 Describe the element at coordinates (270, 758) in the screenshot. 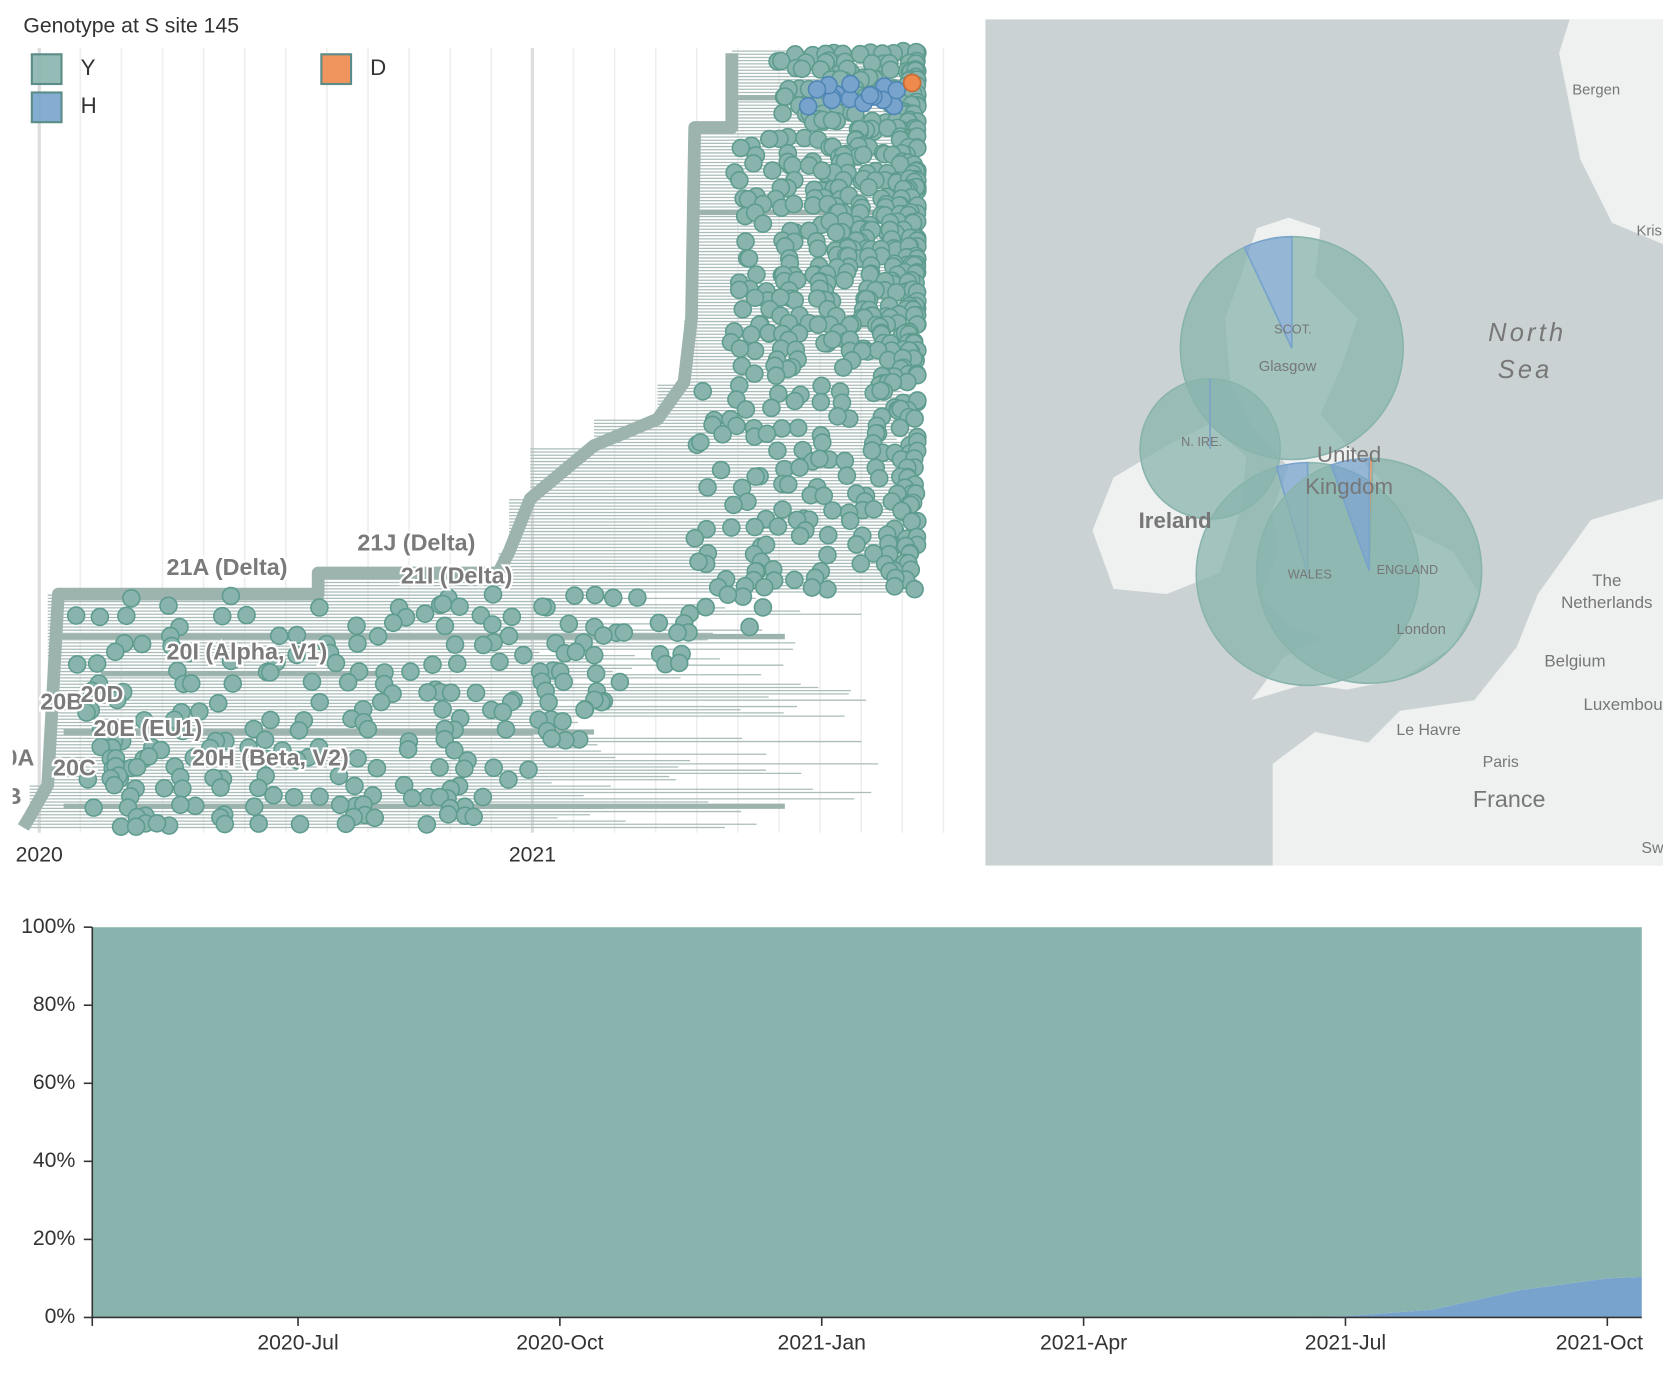

I see `clade-label: 20H (Beta, V2)` at that location.